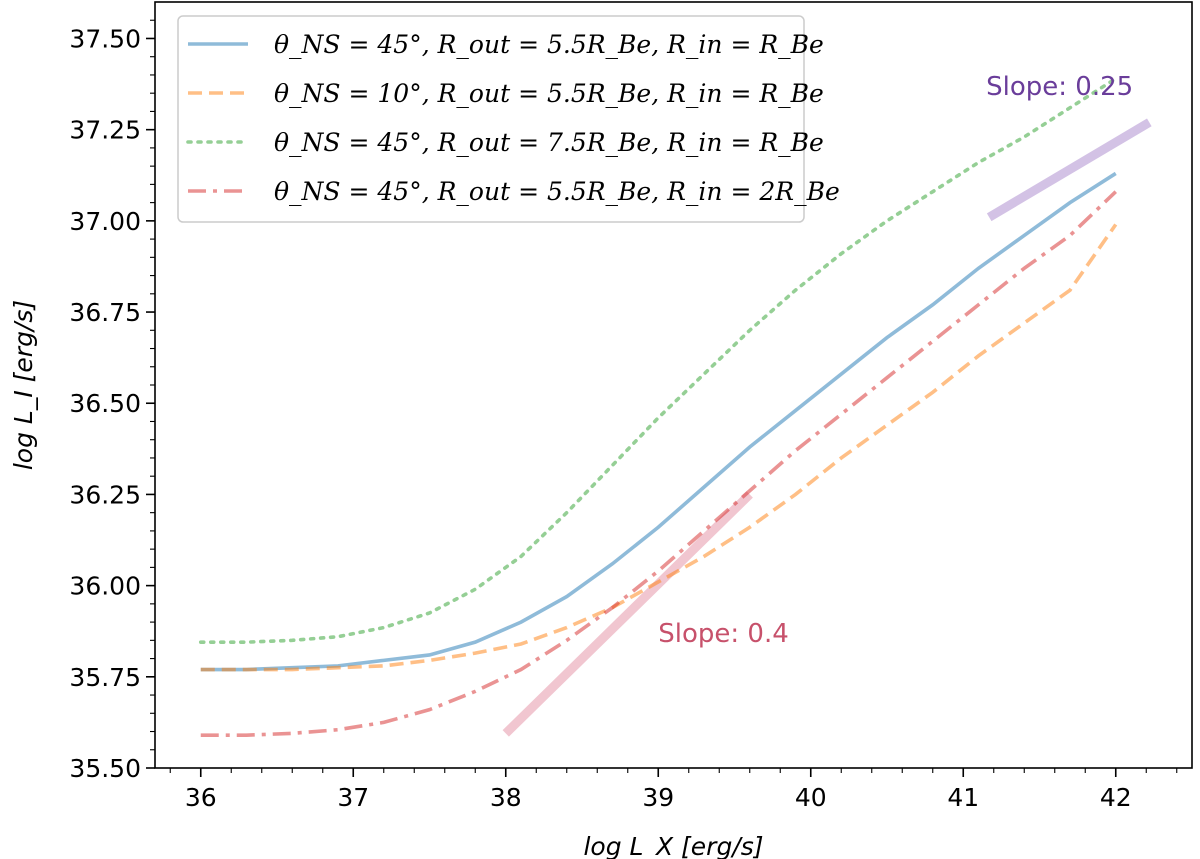 The height and width of the screenshot is (859, 1200). What do you see at coordinates (811, 797) in the screenshot?
I see `x-tick-label: 40` at bounding box center [811, 797].